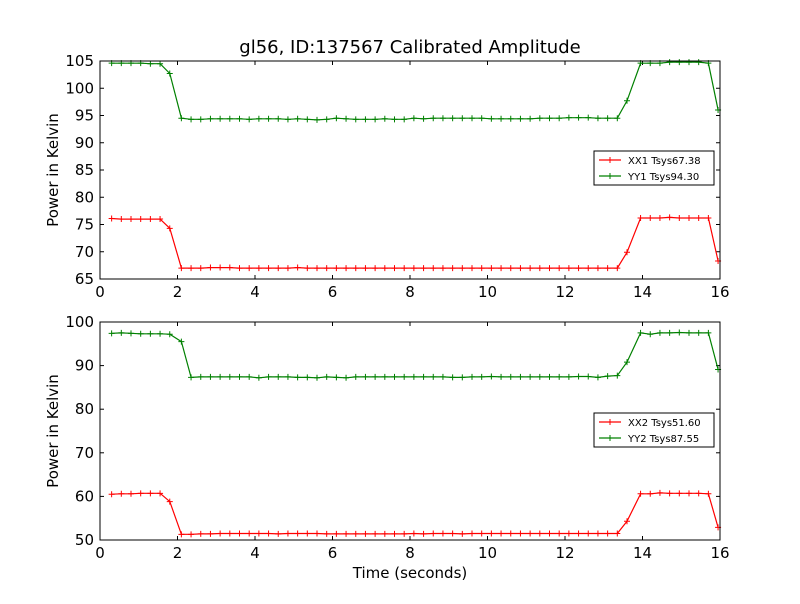 The image size is (800, 604). Describe the element at coordinates (84, 279) in the screenshot. I see `y-tick-label: 65` at that location.